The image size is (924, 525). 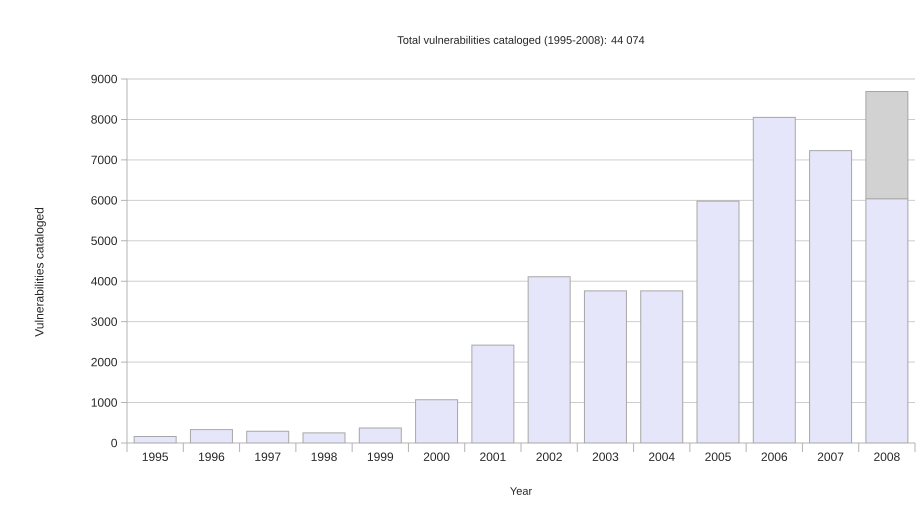 I want to click on y-axis-title: Vulnerabilities cataloged, so click(x=40, y=272).